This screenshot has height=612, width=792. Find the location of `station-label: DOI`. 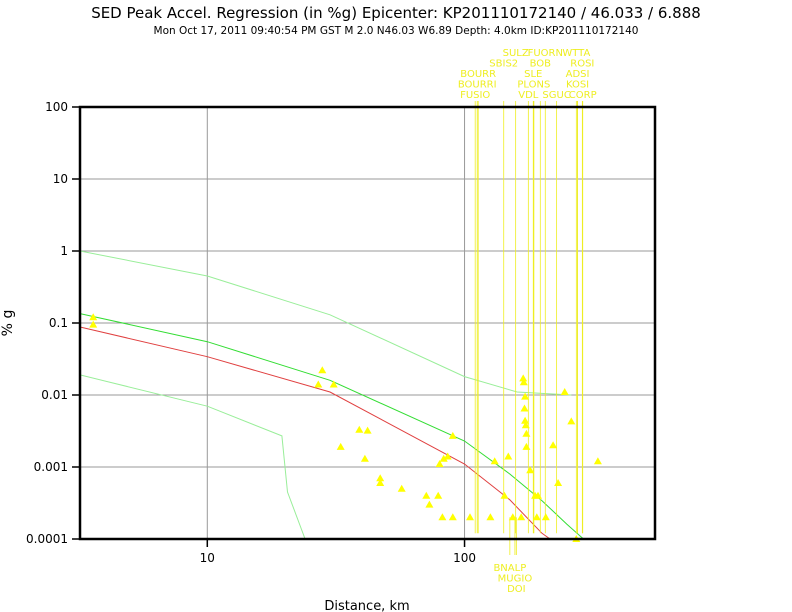

station-label: DOI is located at coordinates (516, 589).